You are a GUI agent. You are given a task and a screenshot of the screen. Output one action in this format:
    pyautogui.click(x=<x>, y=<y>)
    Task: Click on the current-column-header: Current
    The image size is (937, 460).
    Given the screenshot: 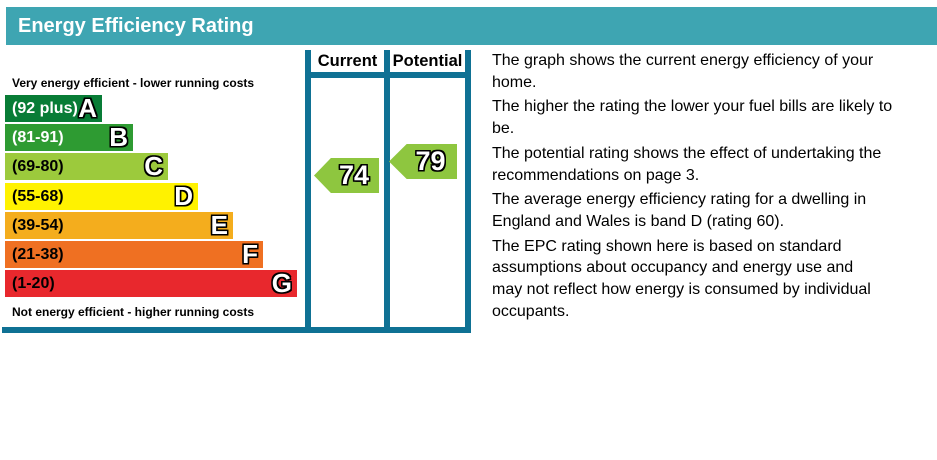 What is the action you would take?
    pyautogui.click(x=347, y=61)
    